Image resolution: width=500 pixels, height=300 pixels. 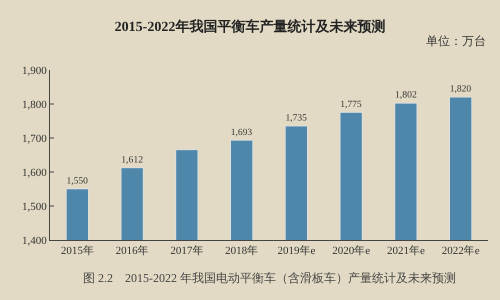 What do you see at coordinates (405, 251) in the screenshot?
I see `x-tick-label: 2021年e` at bounding box center [405, 251].